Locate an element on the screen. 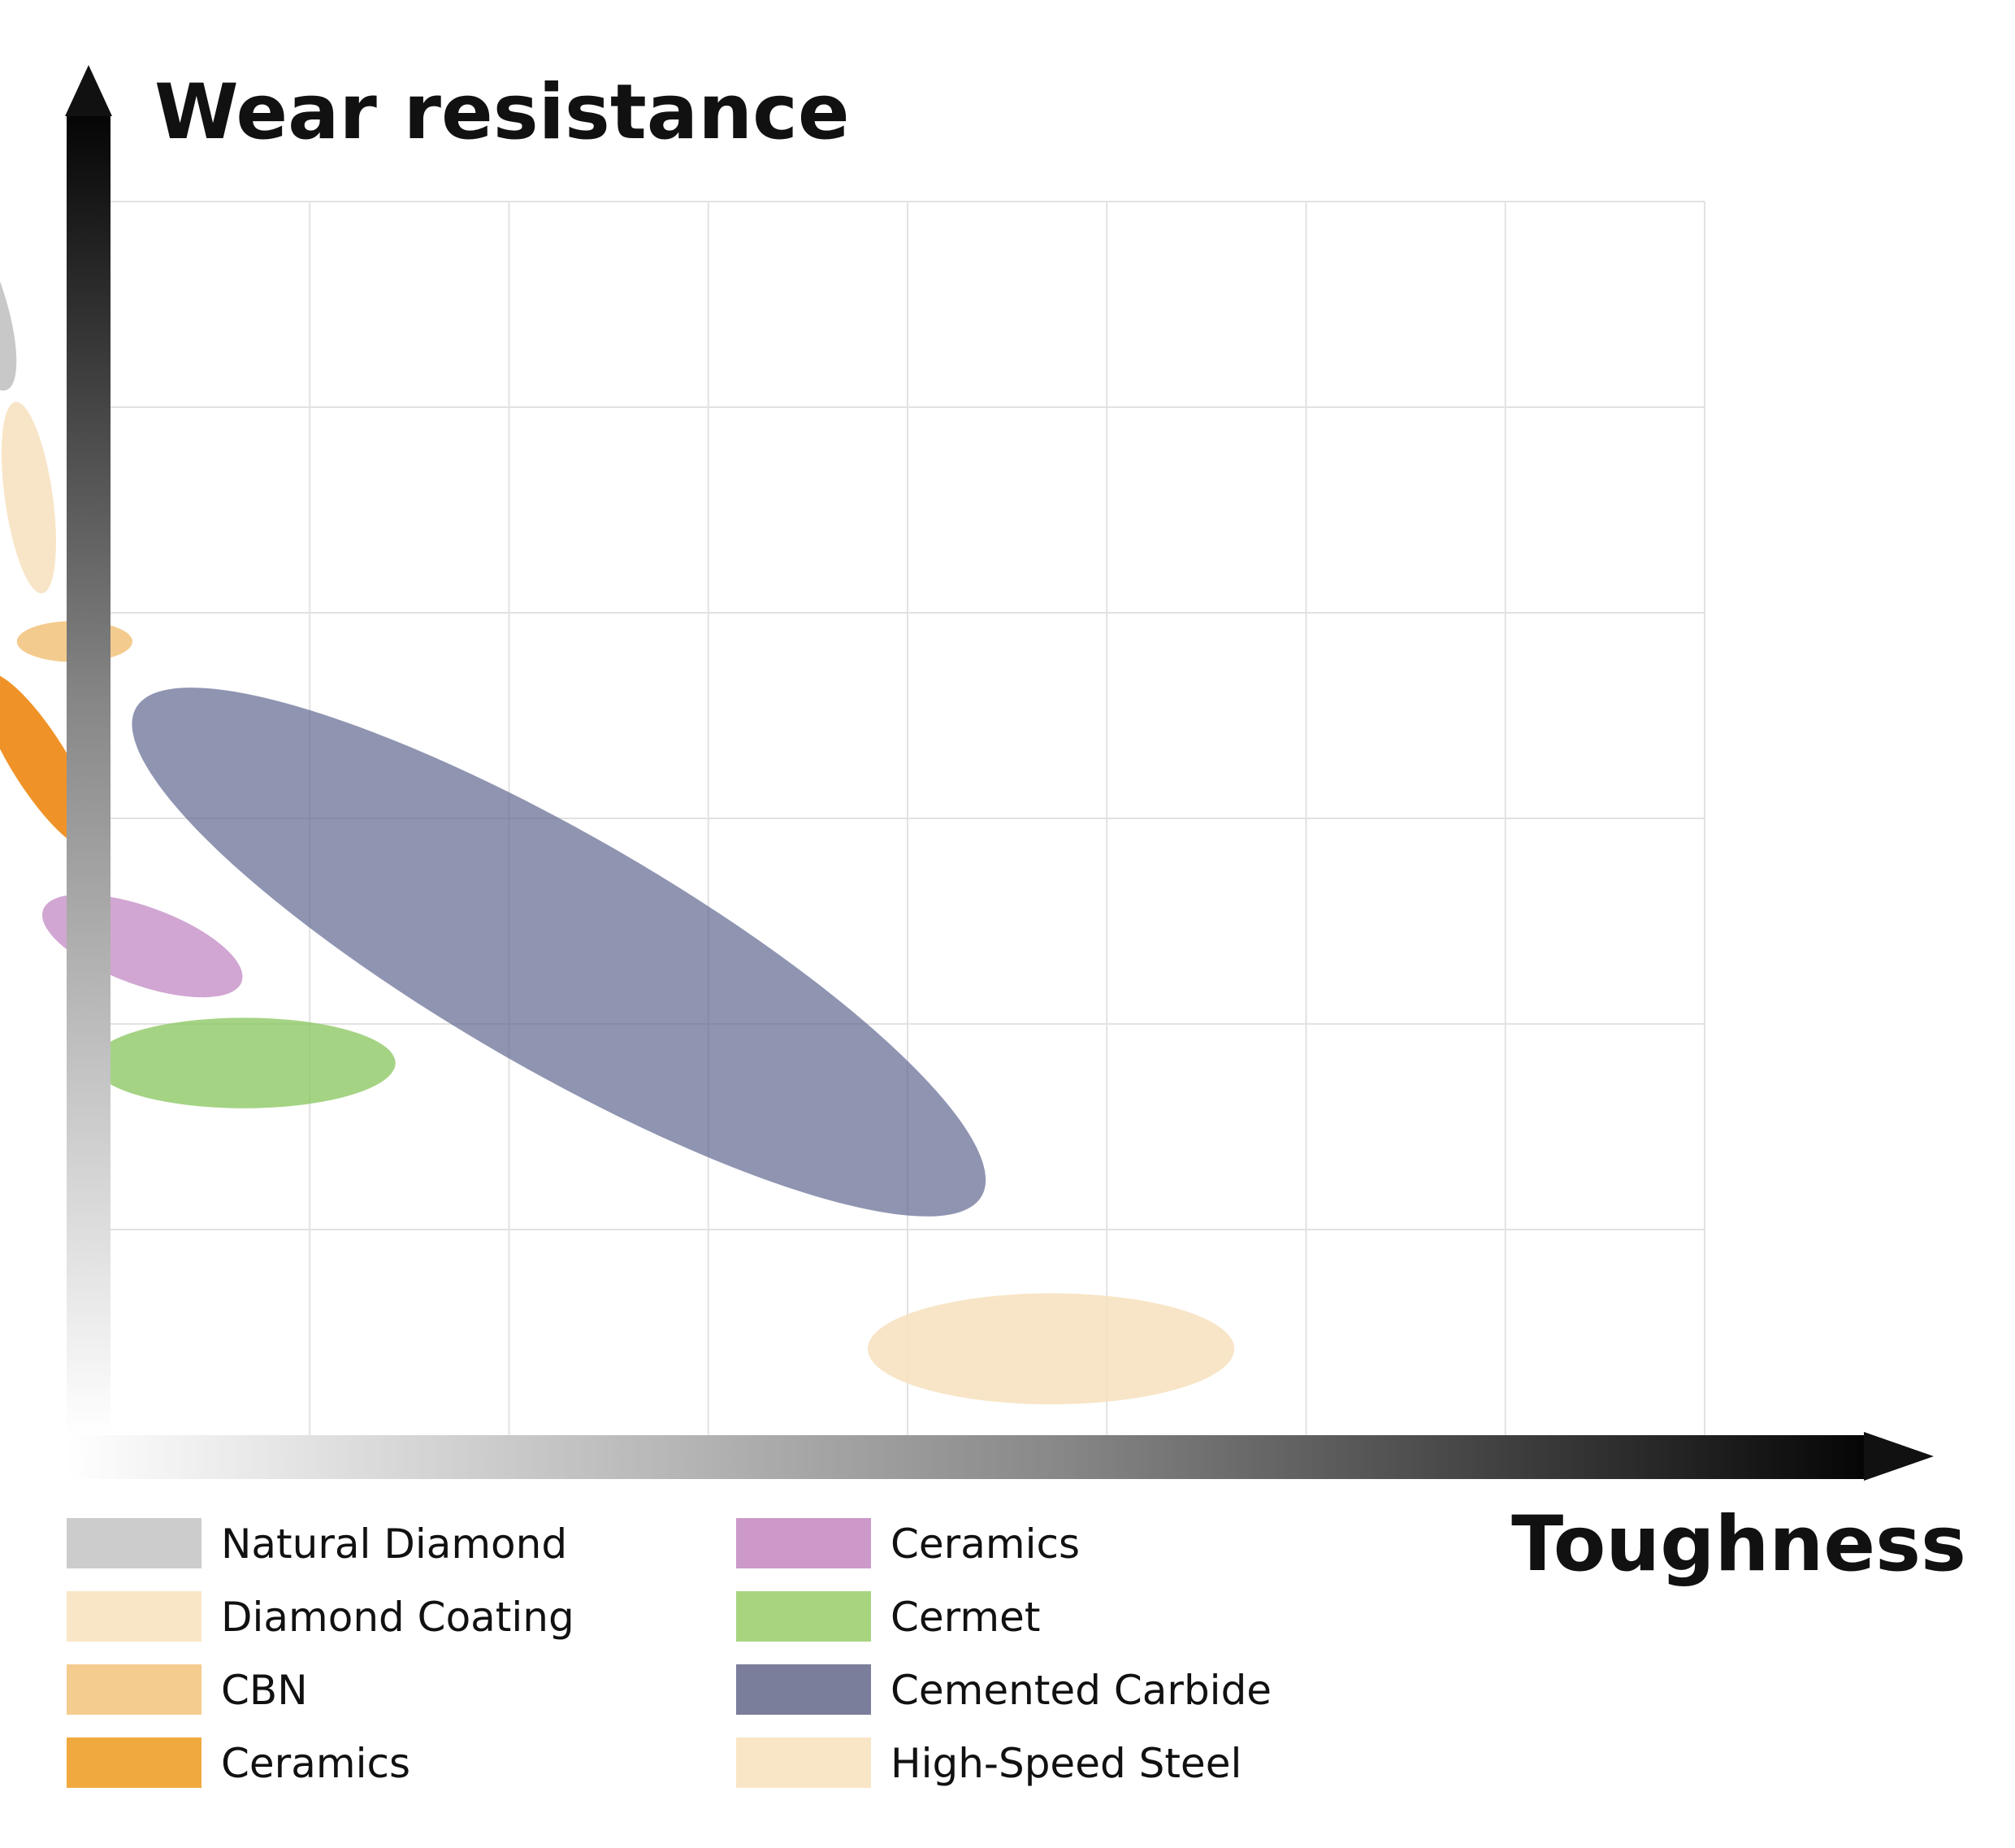  y-axis-arrowhead is located at coordinates (89, 90).